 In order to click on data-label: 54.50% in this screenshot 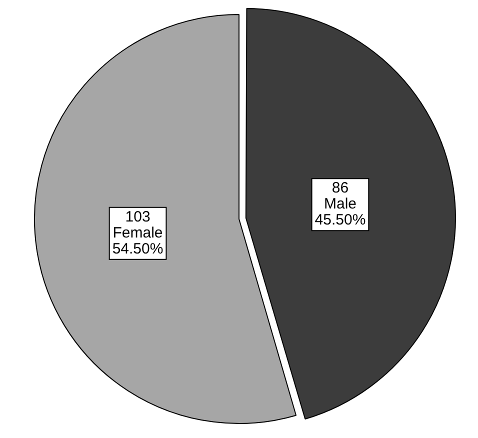, I will do `click(138, 249)`.